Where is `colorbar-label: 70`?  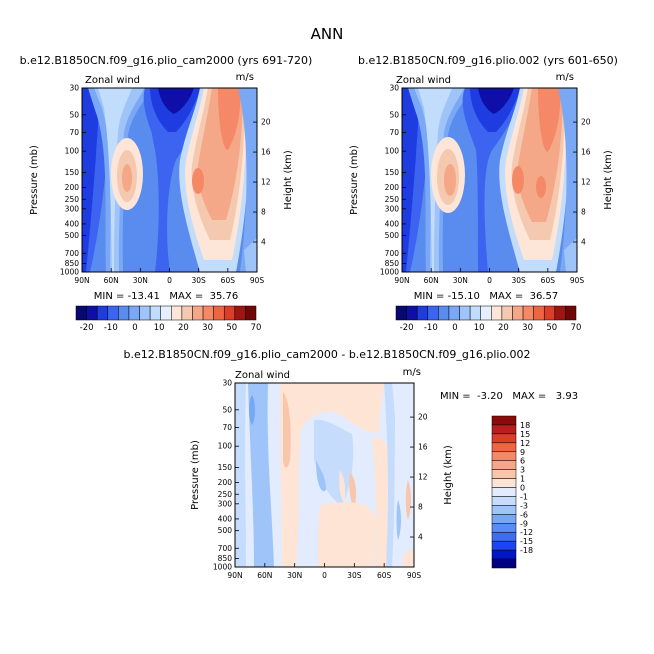
colorbar-label: 70 is located at coordinates (256, 328).